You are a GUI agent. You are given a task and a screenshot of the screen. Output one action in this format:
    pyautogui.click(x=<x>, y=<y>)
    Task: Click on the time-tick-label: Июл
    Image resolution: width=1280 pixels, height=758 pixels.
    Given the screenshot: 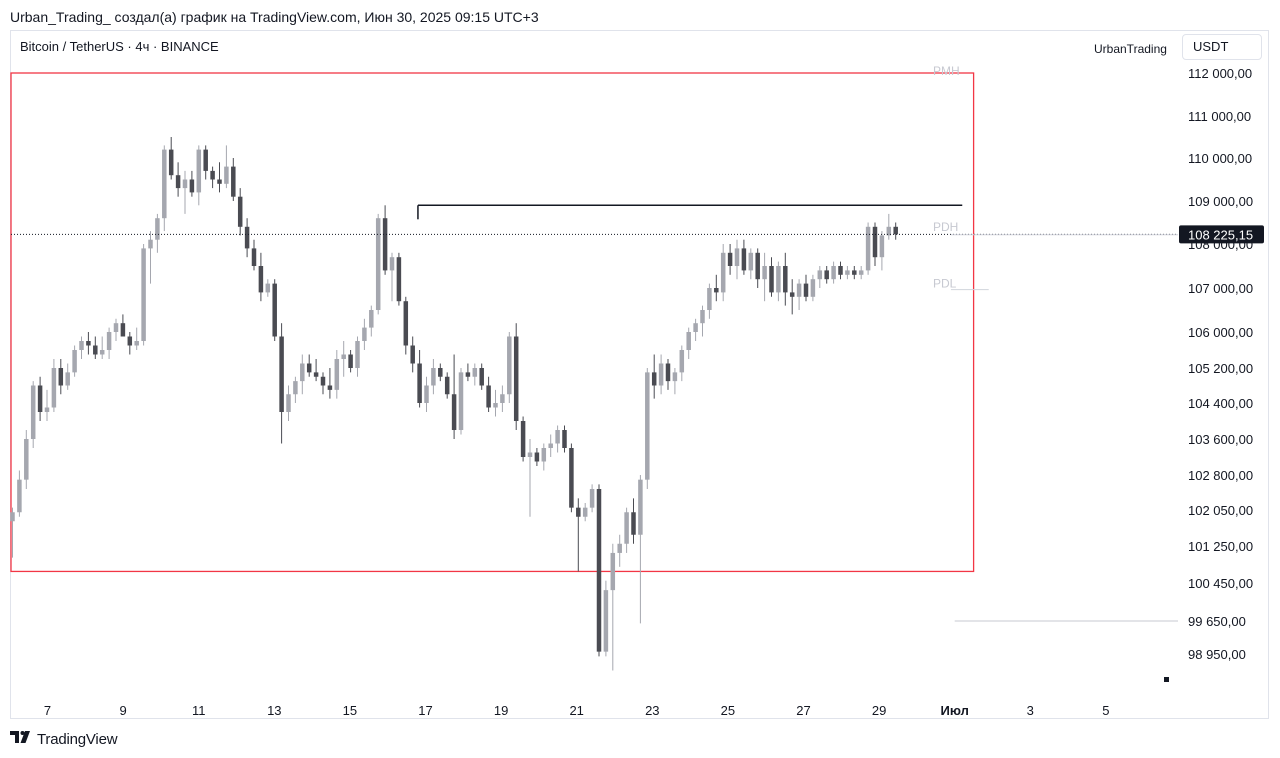 What is the action you would take?
    pyautogui.click(x=955, y=710)
    